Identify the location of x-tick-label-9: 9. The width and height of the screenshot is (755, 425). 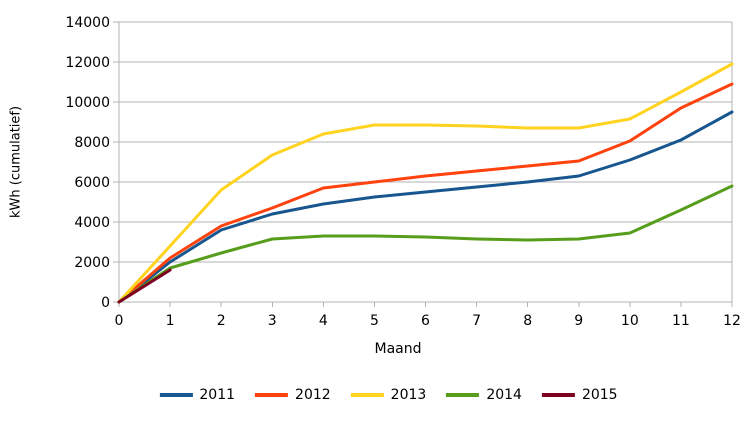
(578, 321).